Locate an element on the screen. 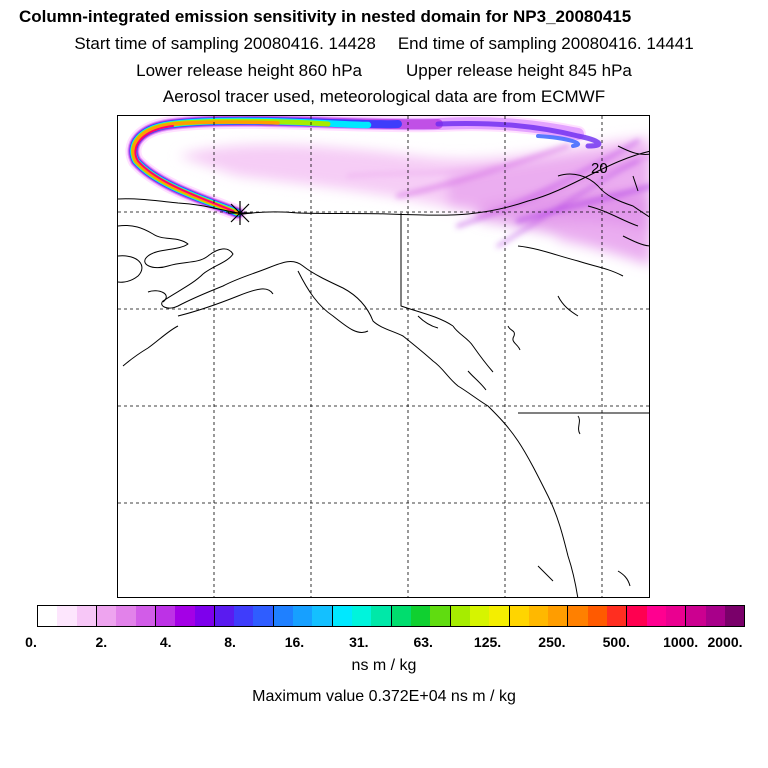  sensitivity-plume-core is located at coordinates (363, 168).